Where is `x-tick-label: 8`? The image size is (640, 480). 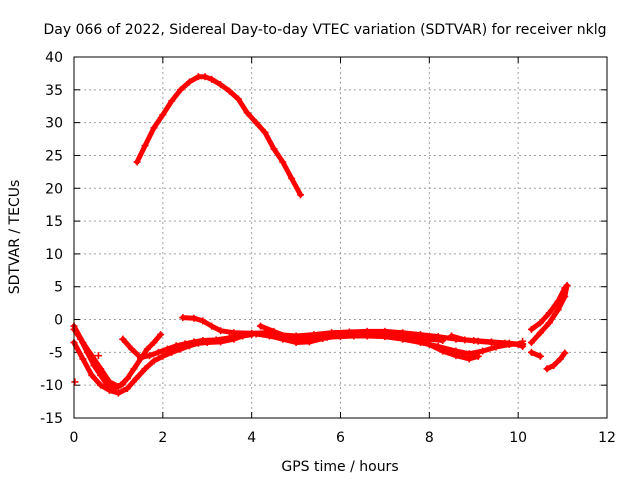
x-tick-label: 8 is located at coordinates (429, 438).